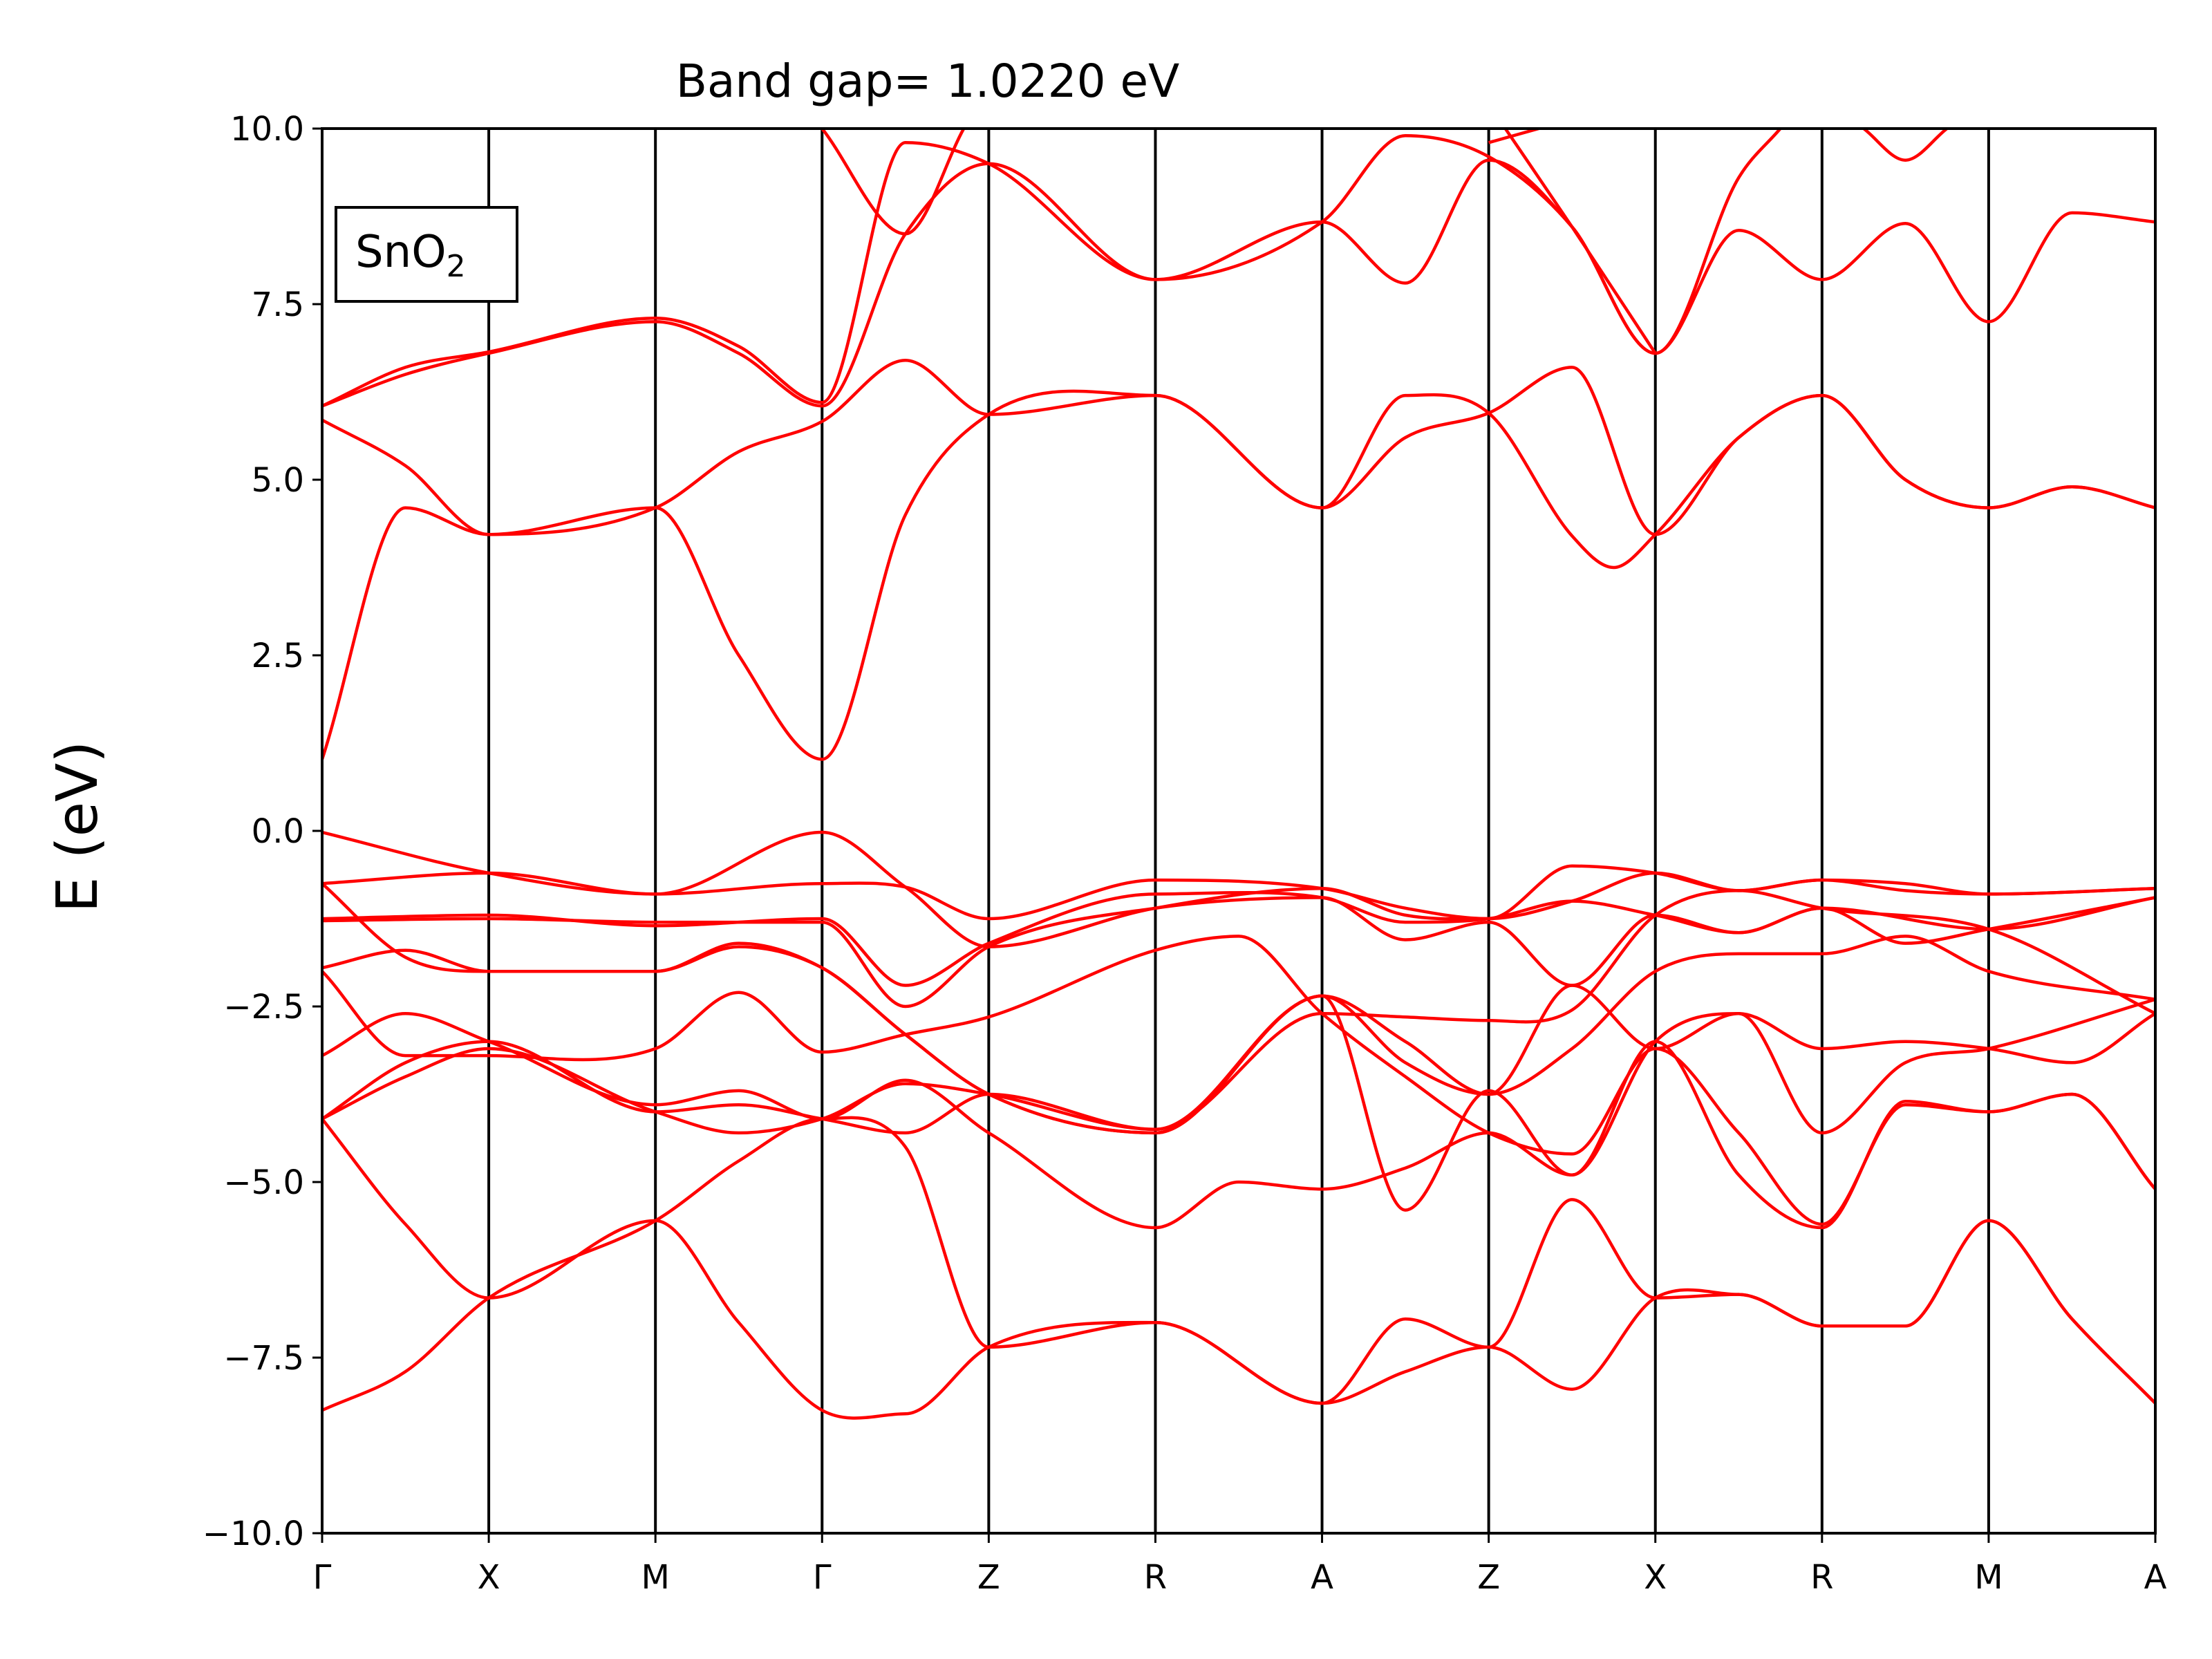  I want to click on chart-title: Band gap= 1.0220 eV, so click(928, 82).